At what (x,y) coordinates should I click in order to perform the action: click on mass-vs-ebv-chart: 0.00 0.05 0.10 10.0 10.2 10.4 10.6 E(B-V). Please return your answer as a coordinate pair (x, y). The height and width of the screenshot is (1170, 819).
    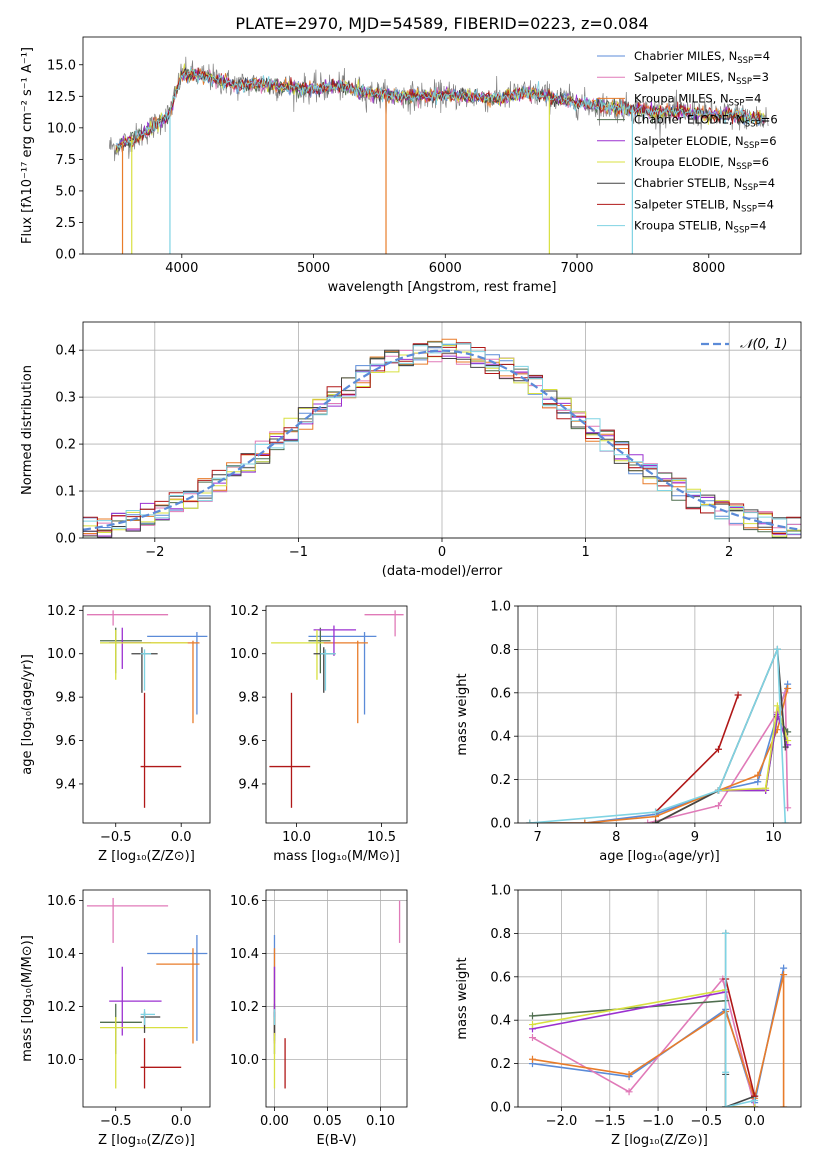
    Looking at the image, I should click on (319, 1018).